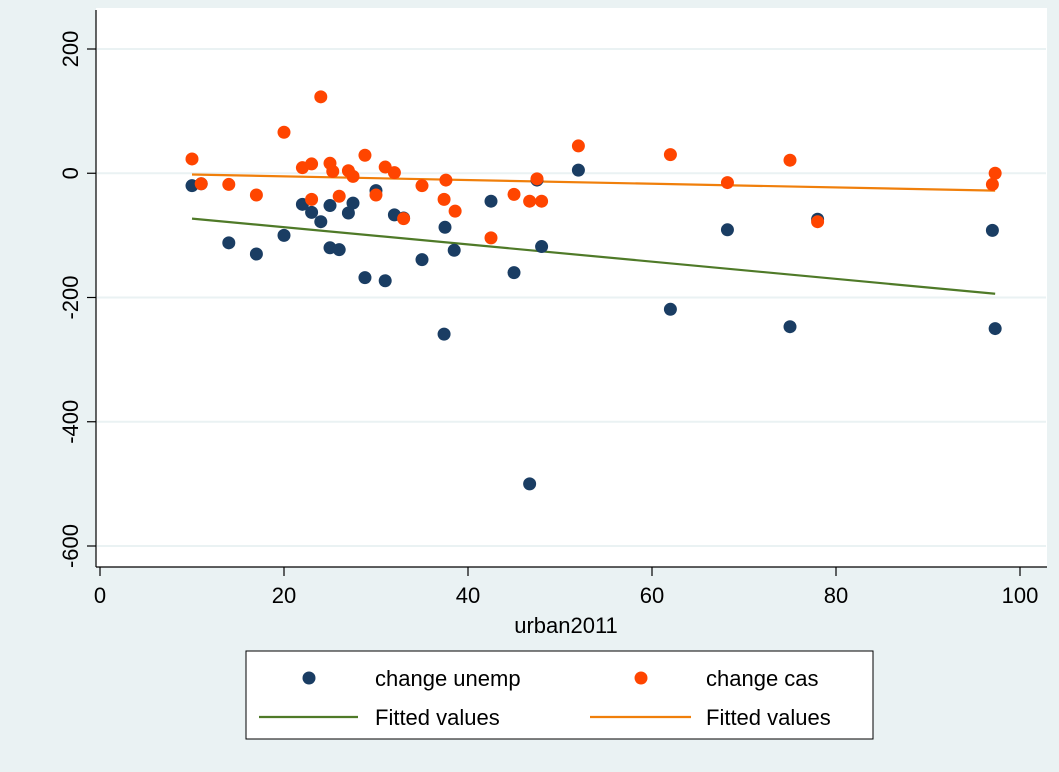 This screenshot has height=772, width=1059. Describe the element at coordinates (836, 595) in the screenshot. I see `x-tick-label: 80` at that location.